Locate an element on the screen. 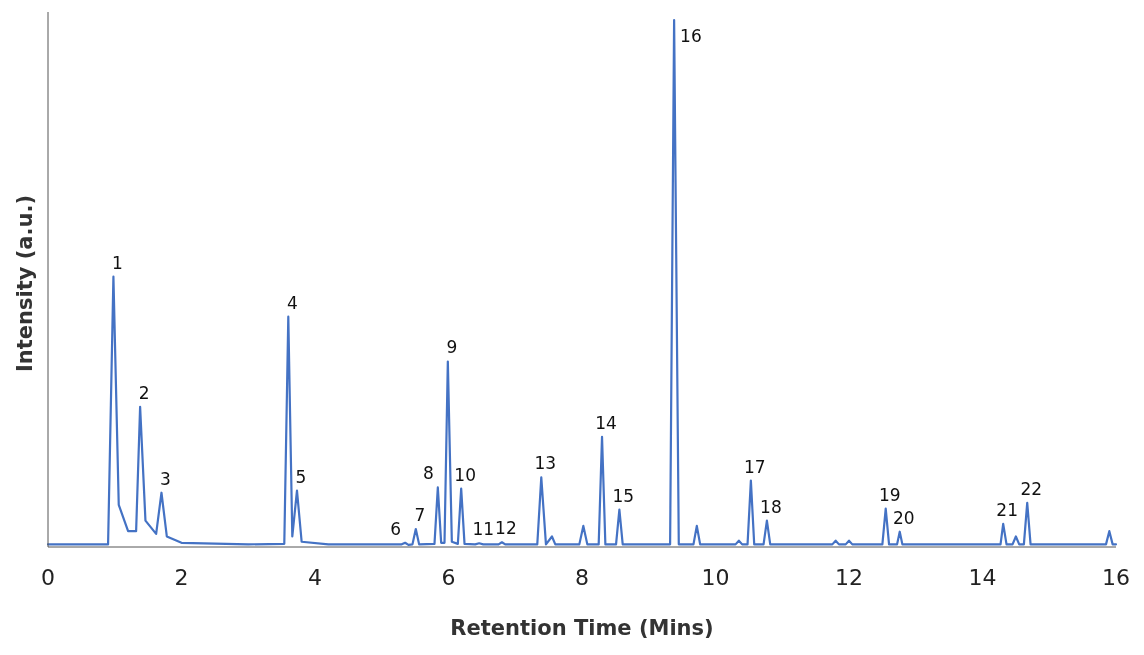 This screenshot has height=655, width=1144. annotation: 5 is located at coordinates (301, 476).